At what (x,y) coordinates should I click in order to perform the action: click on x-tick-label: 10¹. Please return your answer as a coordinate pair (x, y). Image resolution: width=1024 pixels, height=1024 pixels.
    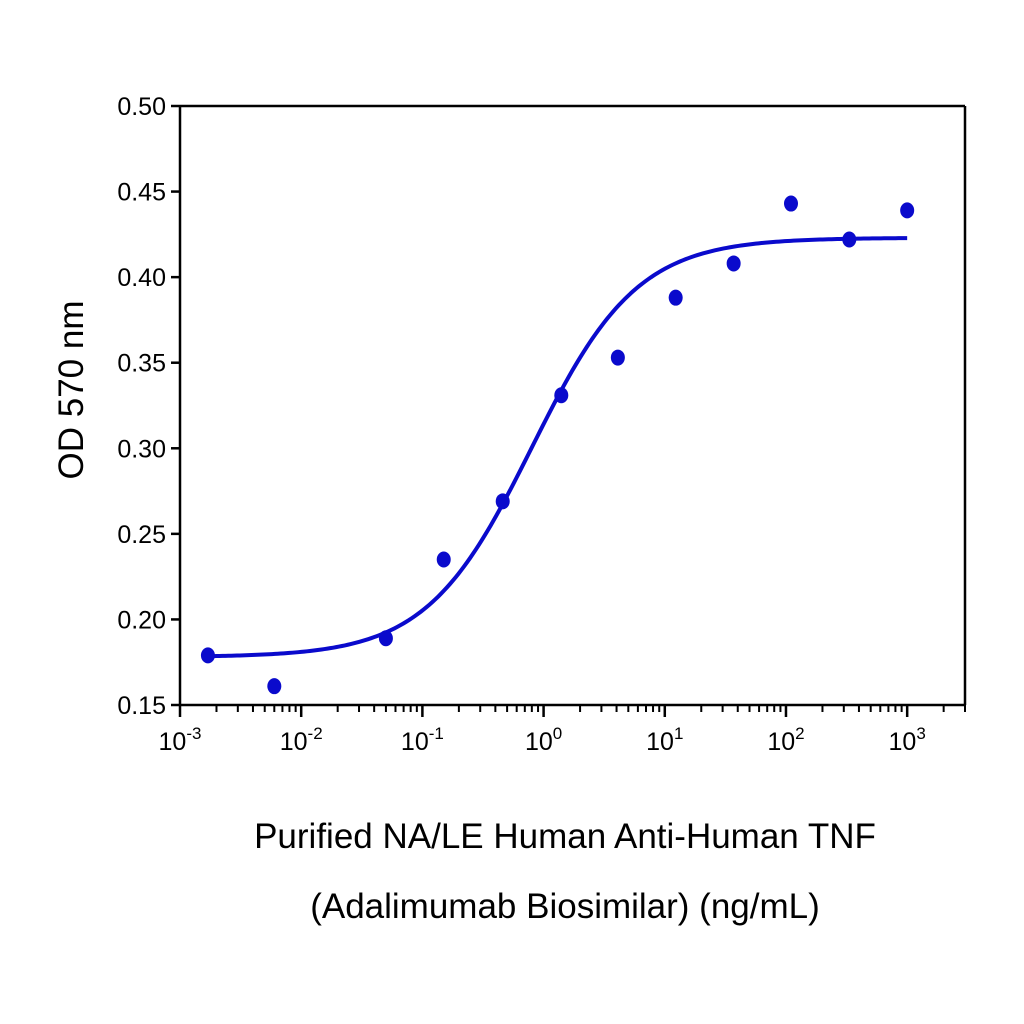
    Looking at the image, I should click on (664, 740).